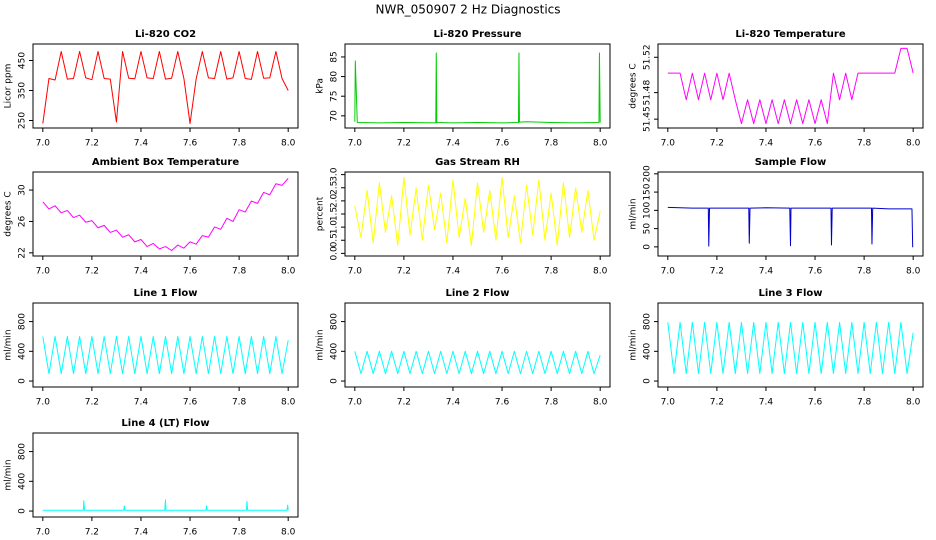  What do you see at coordinates (23, 60) in the screenshot?
I see `y-tick-label: 450` at bounding box center [23, 60].